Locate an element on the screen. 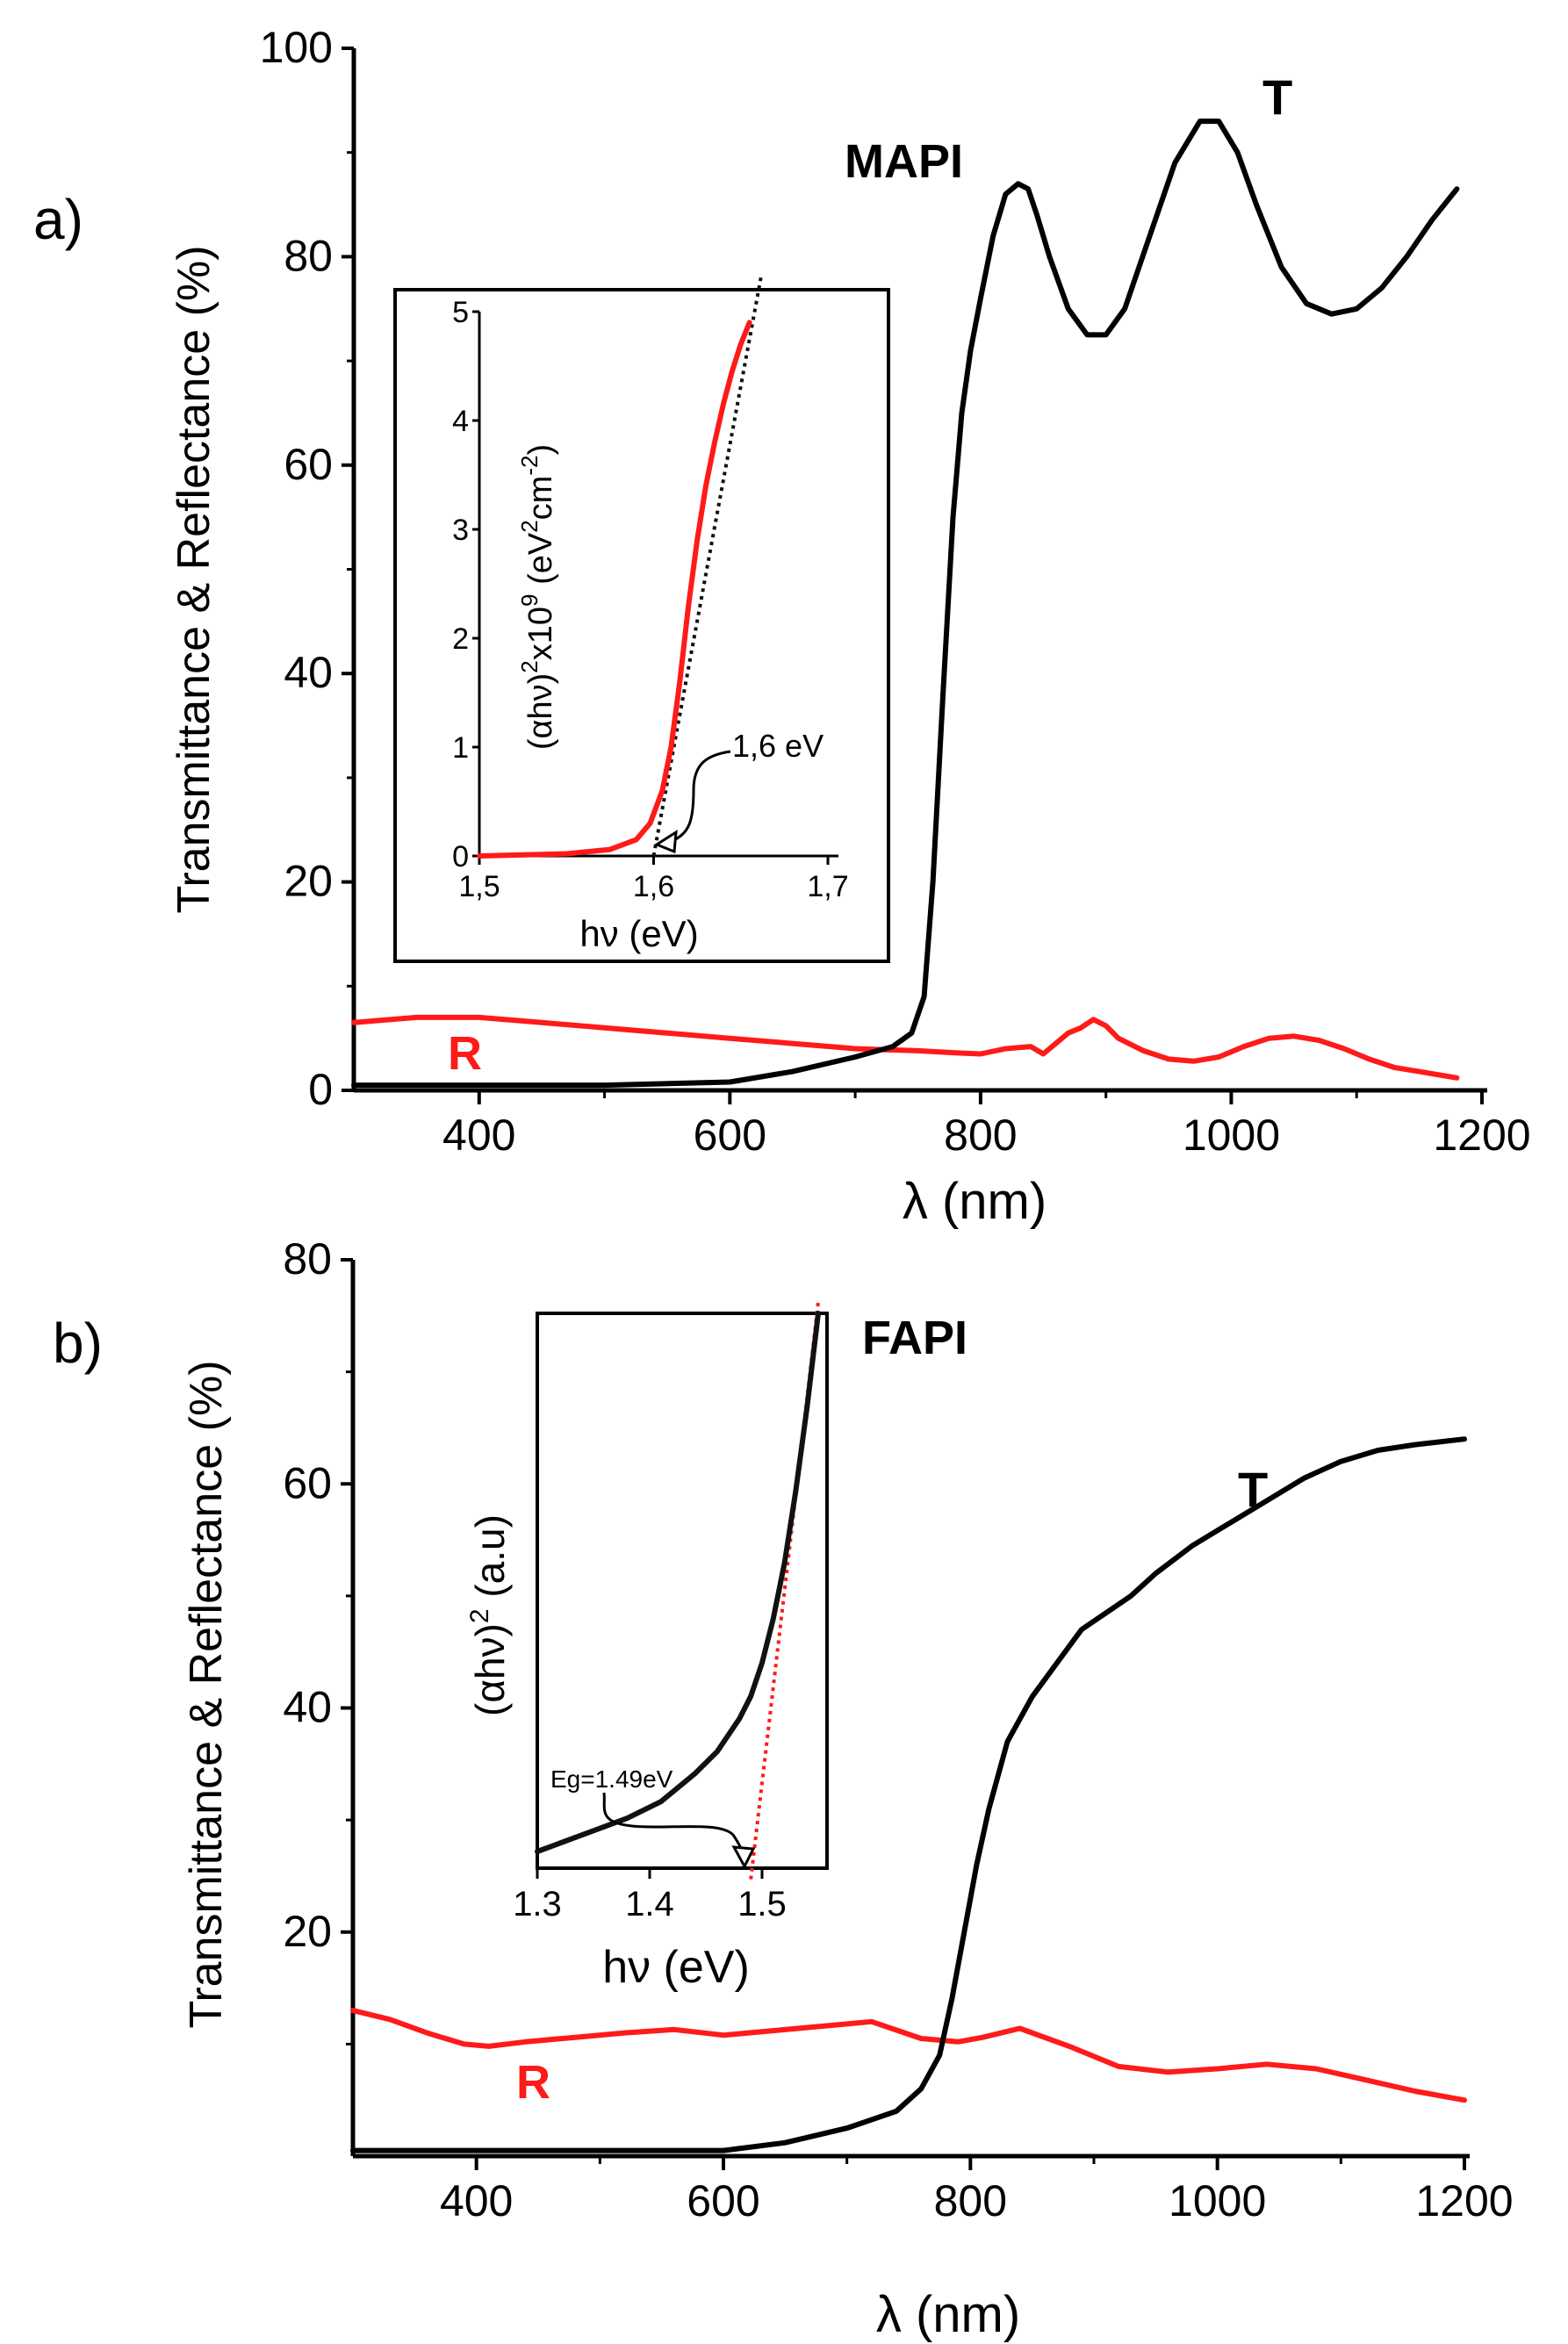 The height and width of the screenshot is (2344, 1568). sample-label: FAPI is located at coordinates (914, 1338).